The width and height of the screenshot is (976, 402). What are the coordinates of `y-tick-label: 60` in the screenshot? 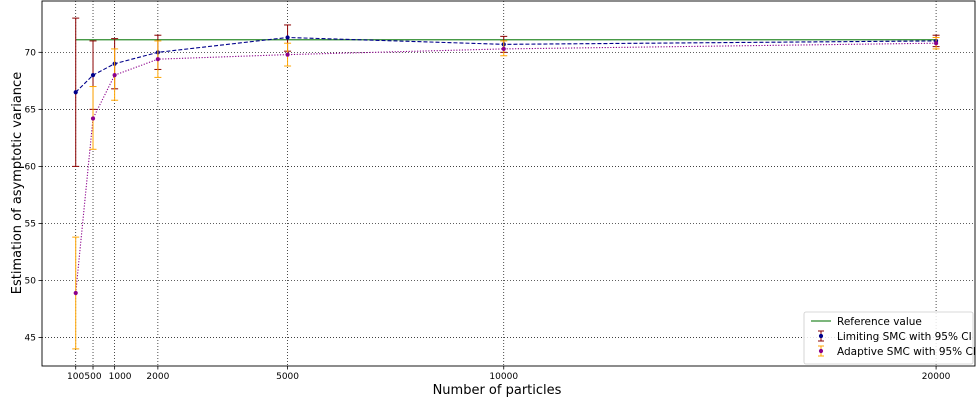 It's located at (31, 167).